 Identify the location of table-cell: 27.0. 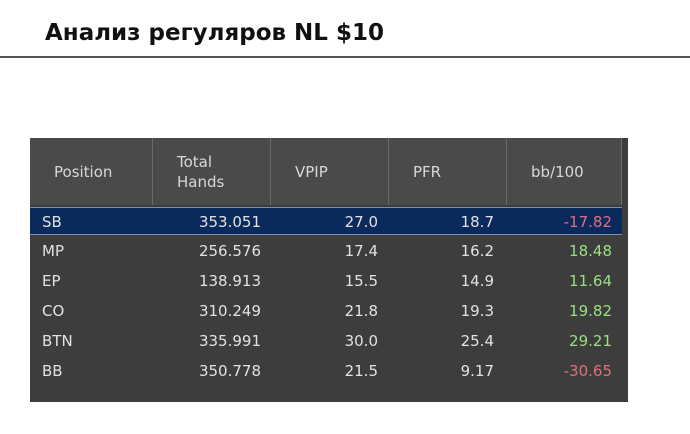
(361, 222).